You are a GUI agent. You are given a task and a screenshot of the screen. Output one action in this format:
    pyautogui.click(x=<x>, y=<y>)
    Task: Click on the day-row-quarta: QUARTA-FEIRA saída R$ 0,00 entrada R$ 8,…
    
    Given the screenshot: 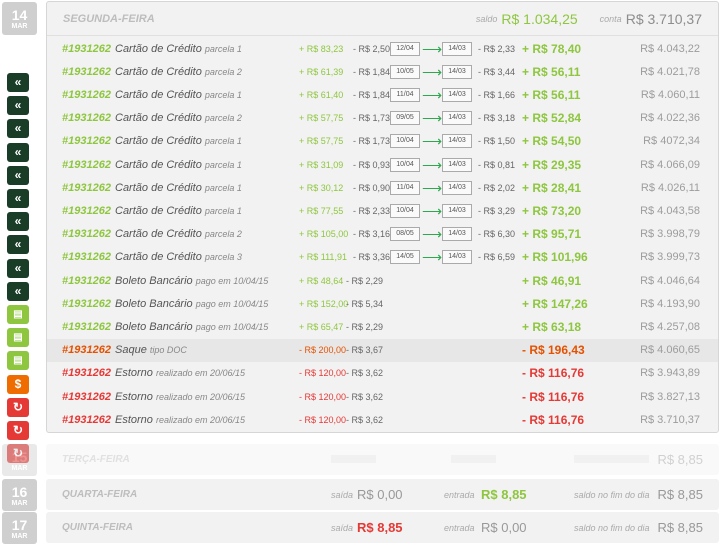 What is the action you would take?
    pyautogui.click(x=382, y=494)
    